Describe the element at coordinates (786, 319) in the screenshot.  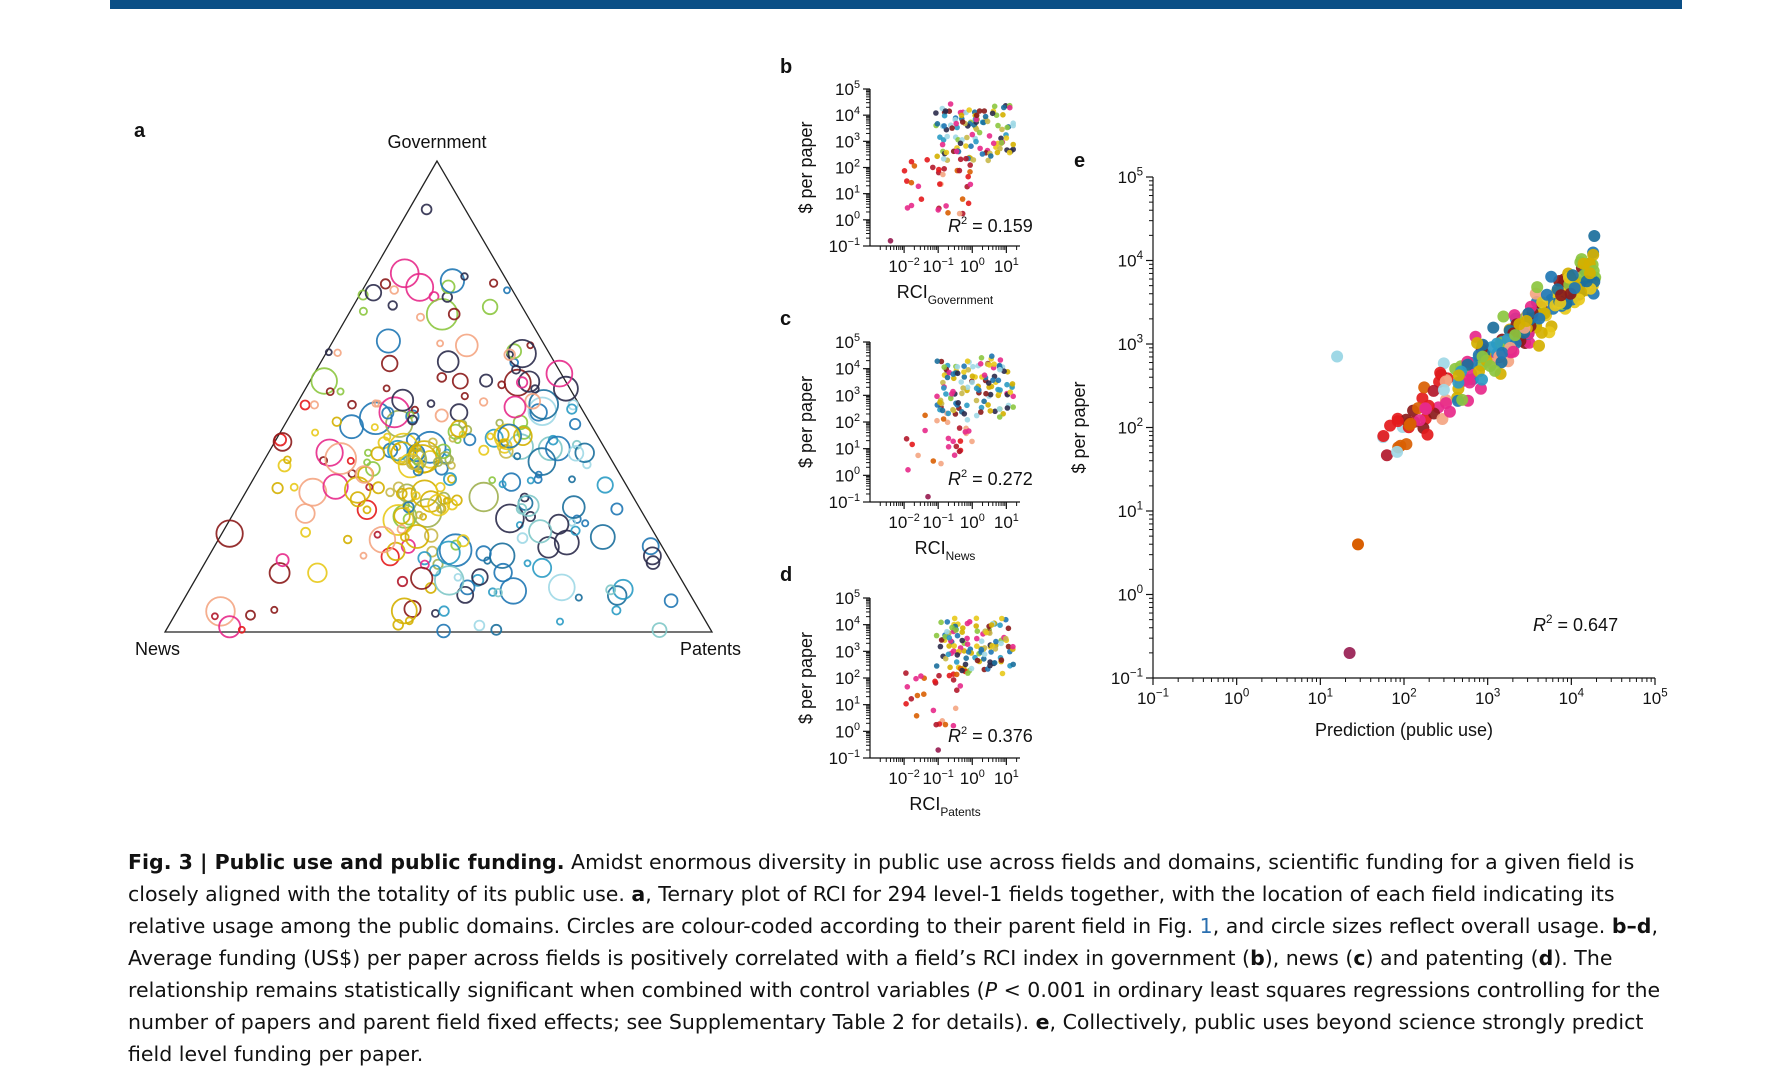
I see `panel-letter-c: c` at that location.